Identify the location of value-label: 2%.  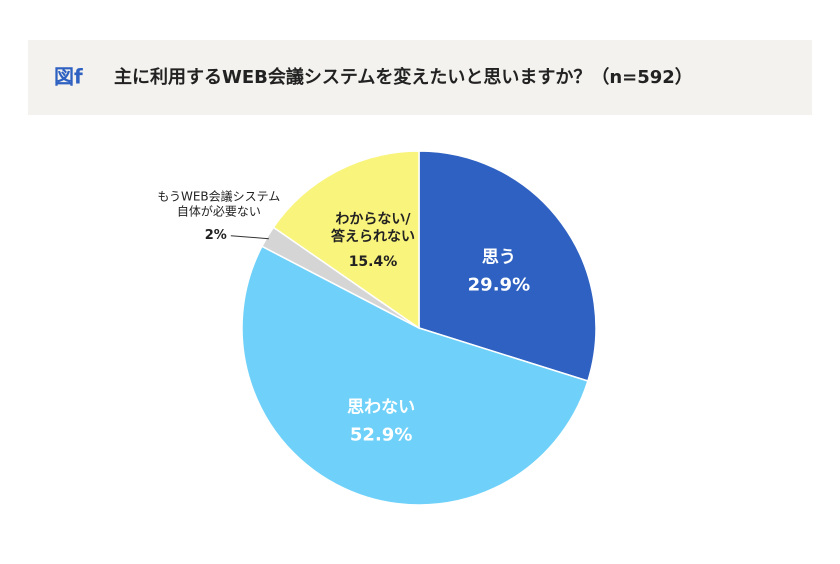
(216, 235).